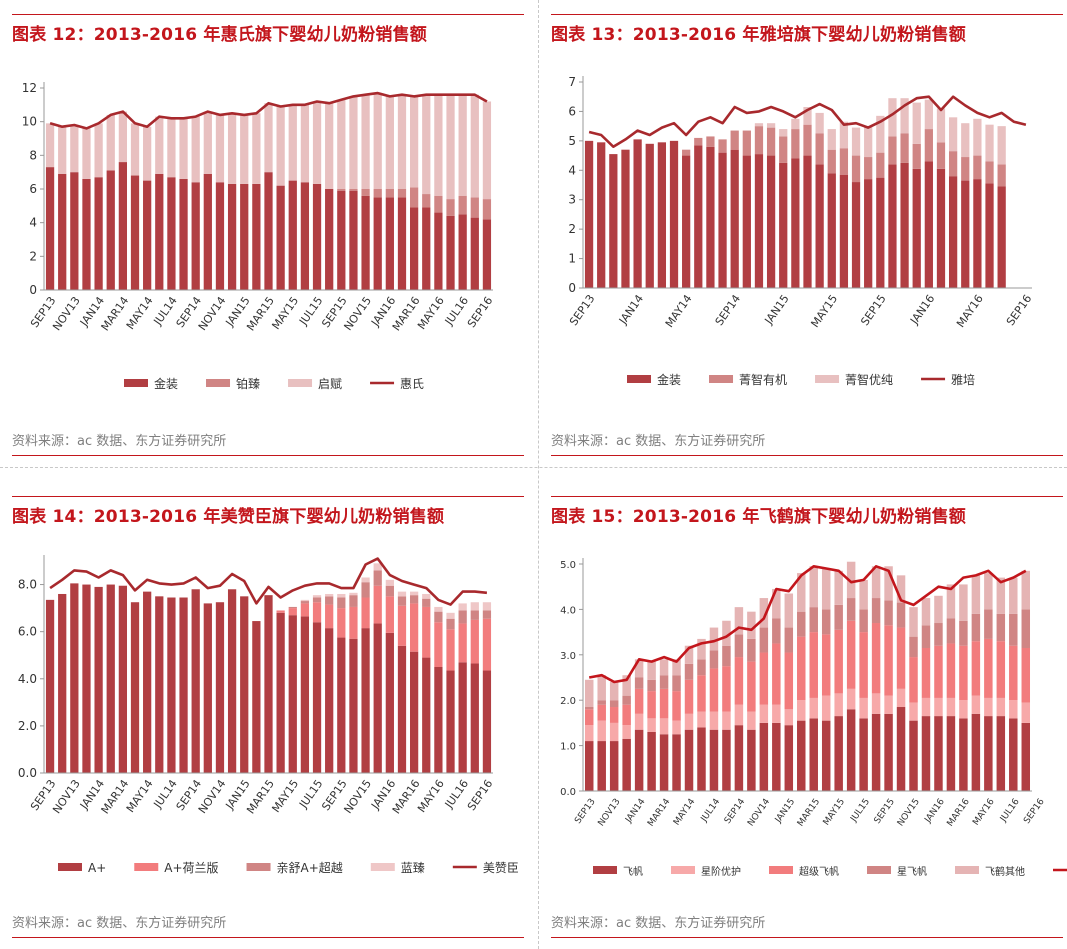 This screenshot has width=1067, height=949. I want to click on legend-item: 星阶优护, so click(706, 871).